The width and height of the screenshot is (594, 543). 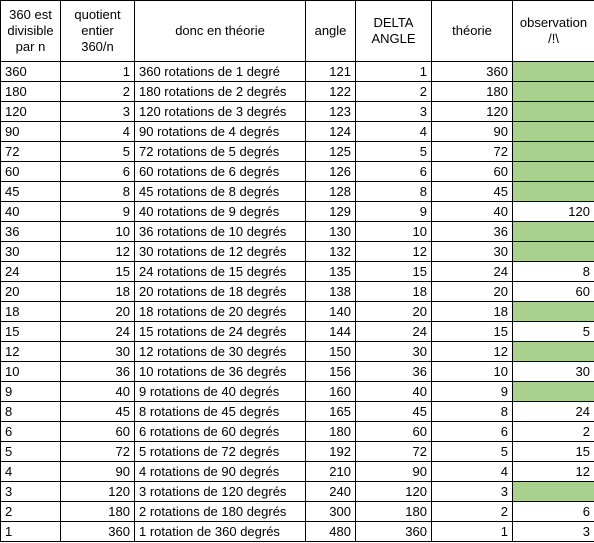 I want to click on cell-angle: 129, so click(x=330, y=211).